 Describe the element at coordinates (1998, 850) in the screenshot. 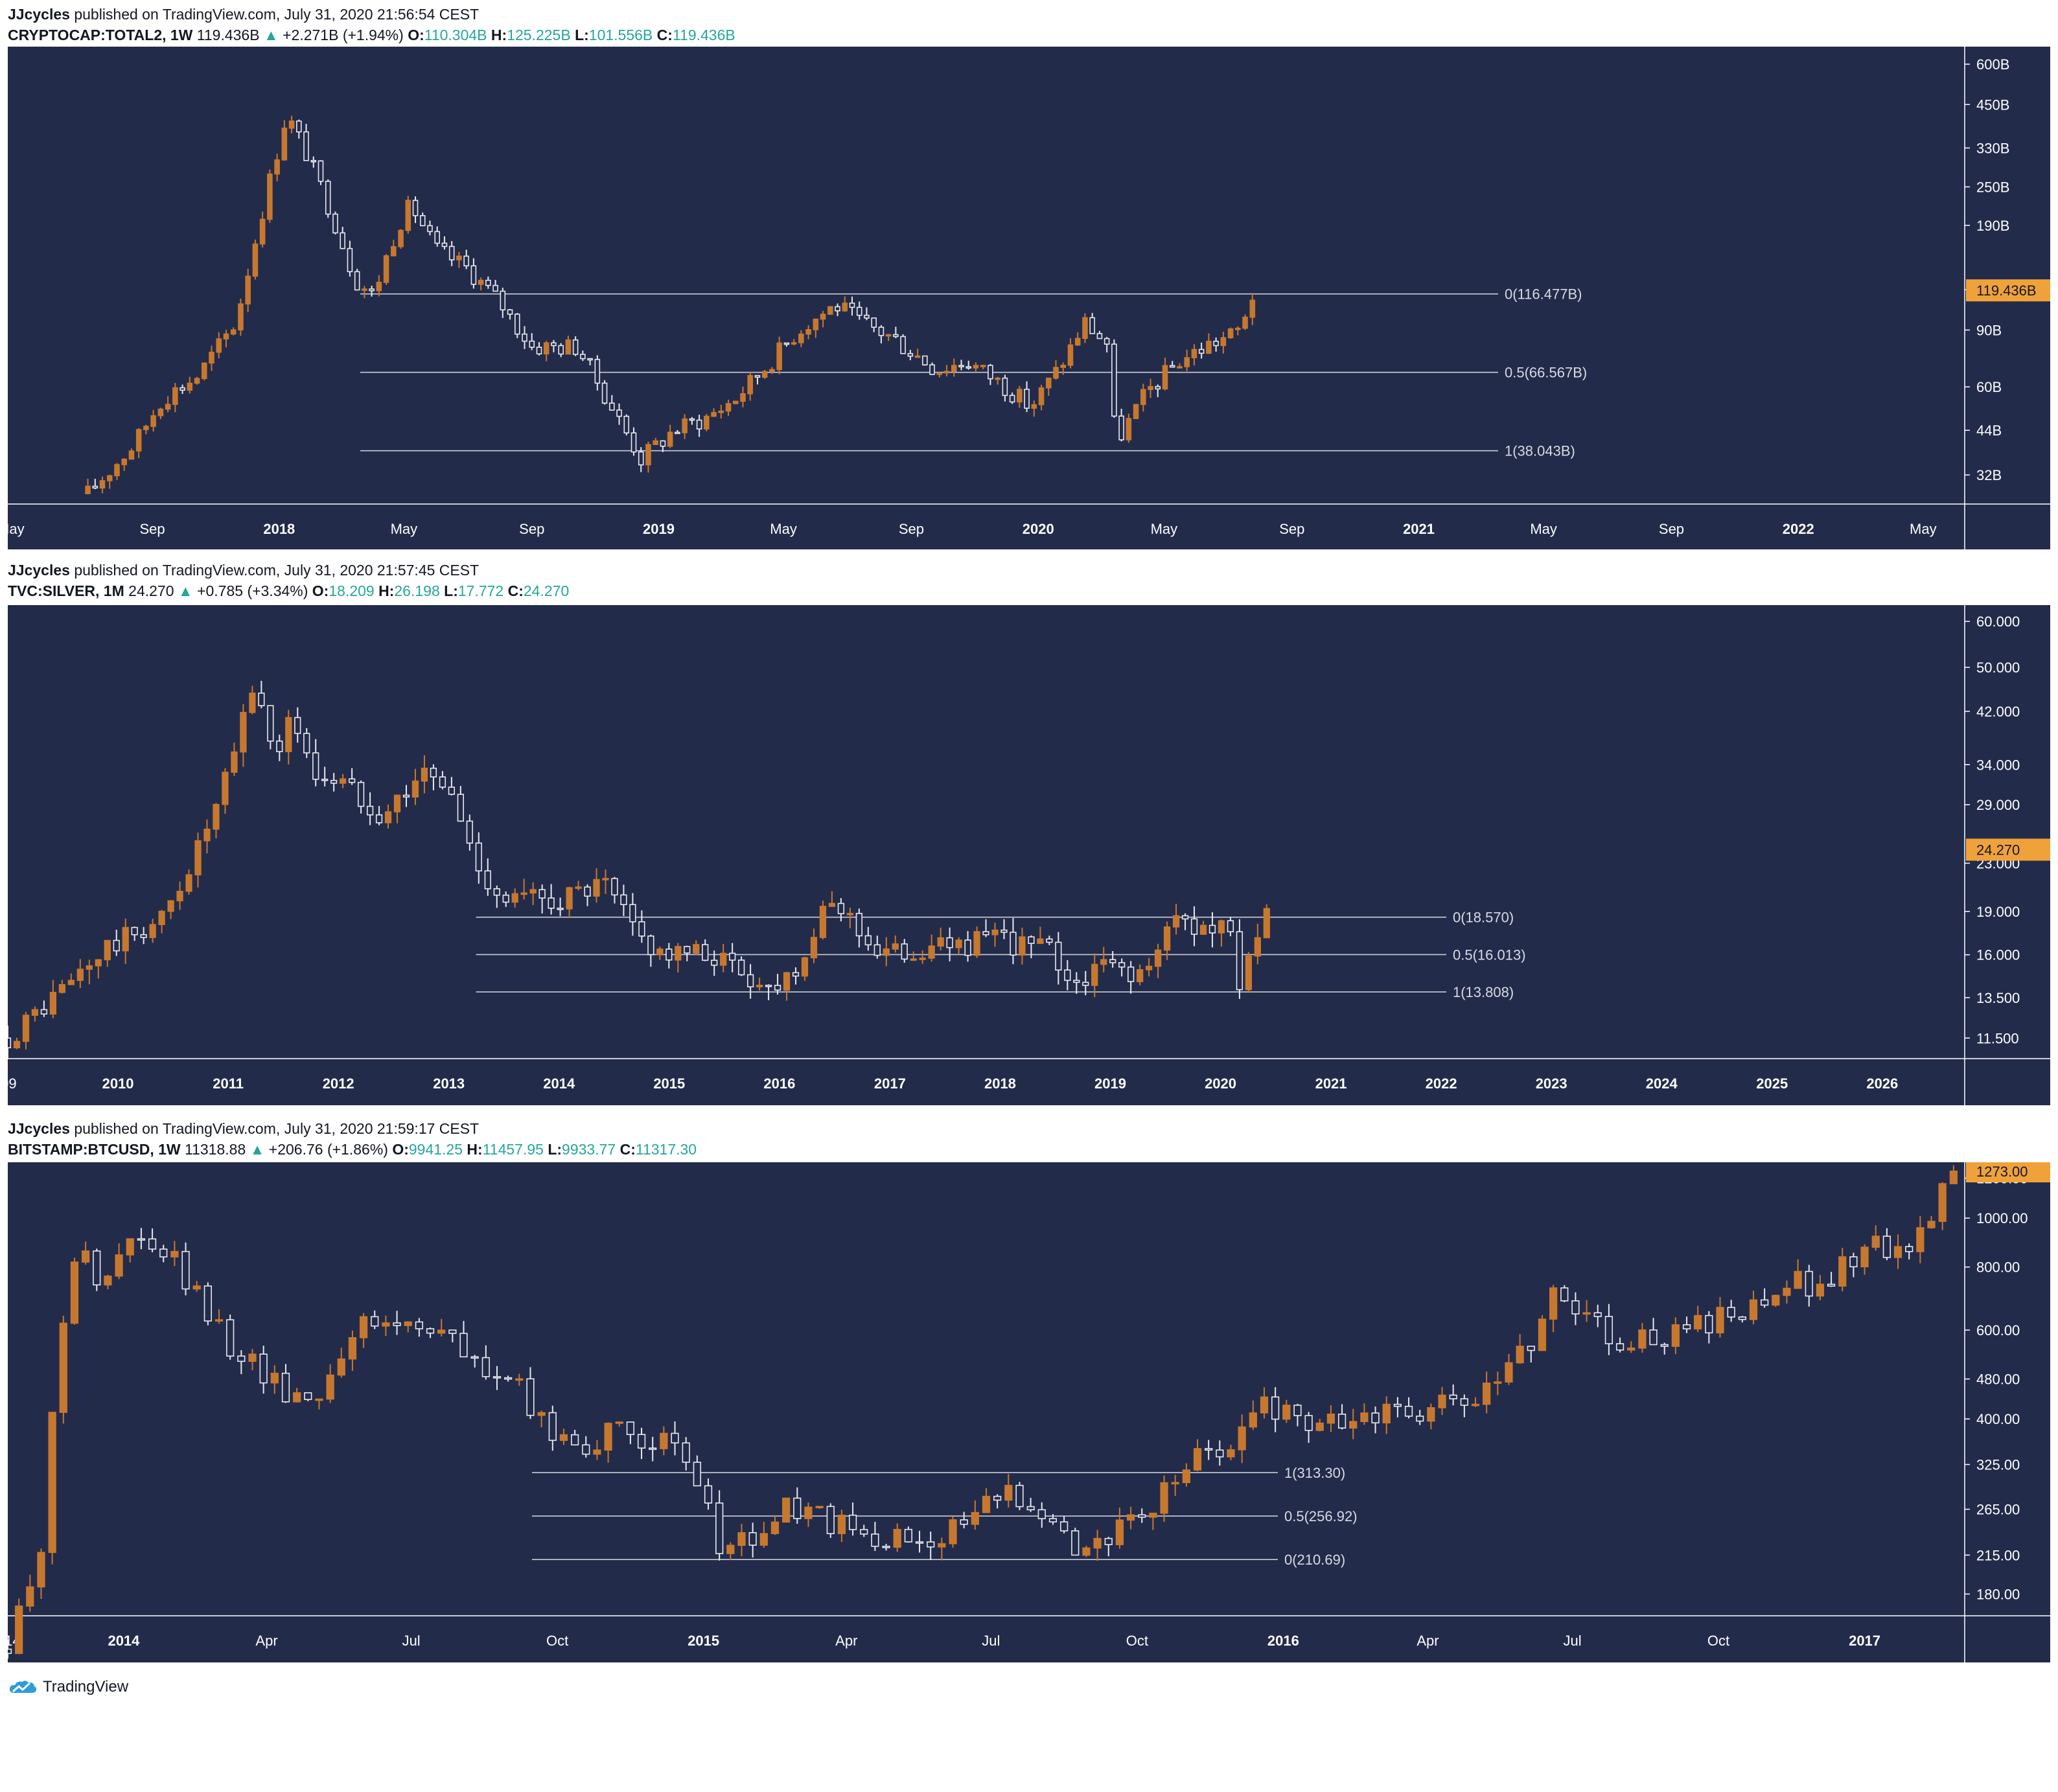

I see `last-price-tag-label: 24.270` at that location.